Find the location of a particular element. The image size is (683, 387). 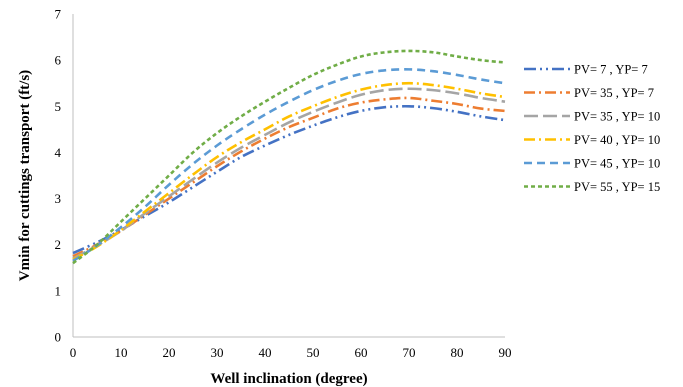

y-tick-label: 3 is located at coordinates (58, 198).